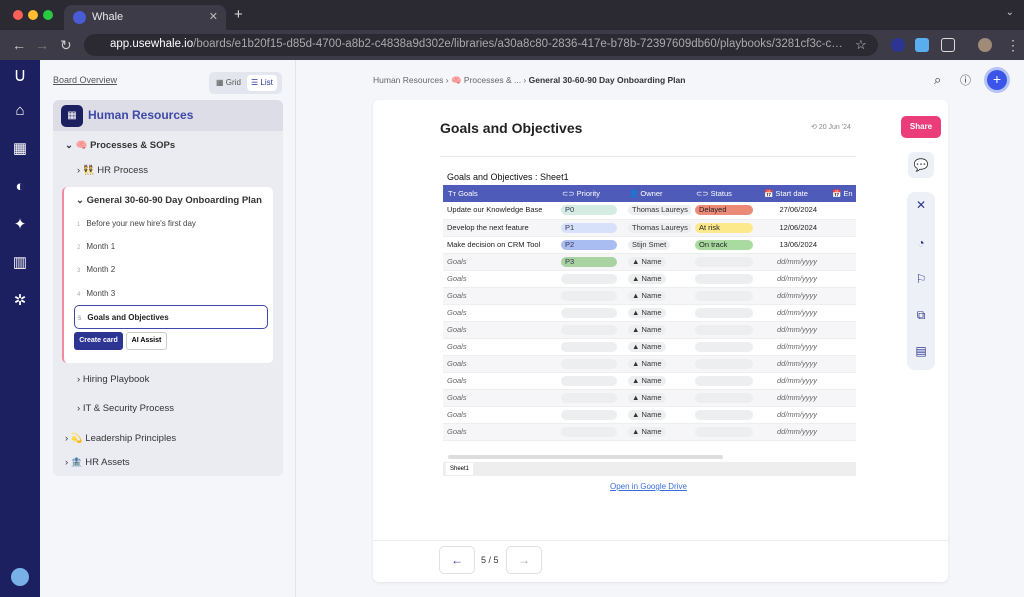 The width and height of the screenshot is (1024, 597). Describe the element at coordinates (793, 245) in the screenshot. I see `start-date-cell: 13/06/2024` at that location.